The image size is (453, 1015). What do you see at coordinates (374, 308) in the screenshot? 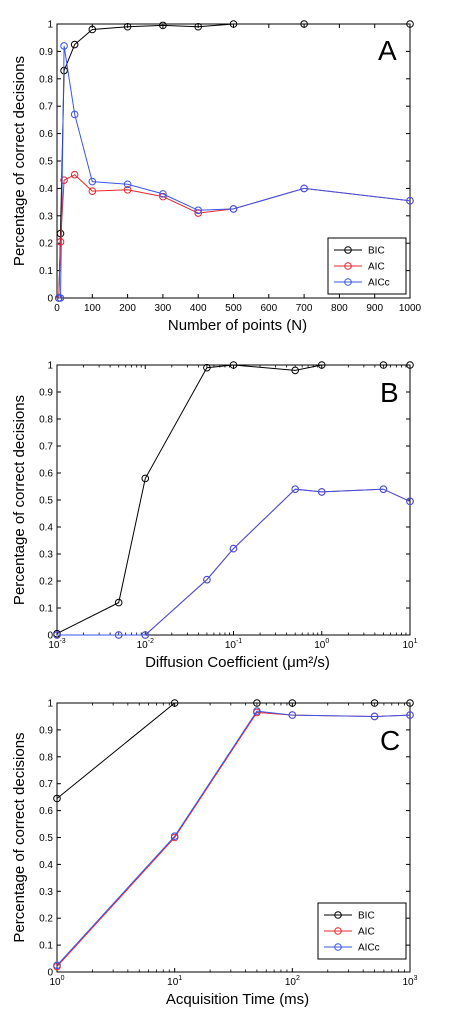
I see `x-tick-label: 900` at bounding box center [374, 308].